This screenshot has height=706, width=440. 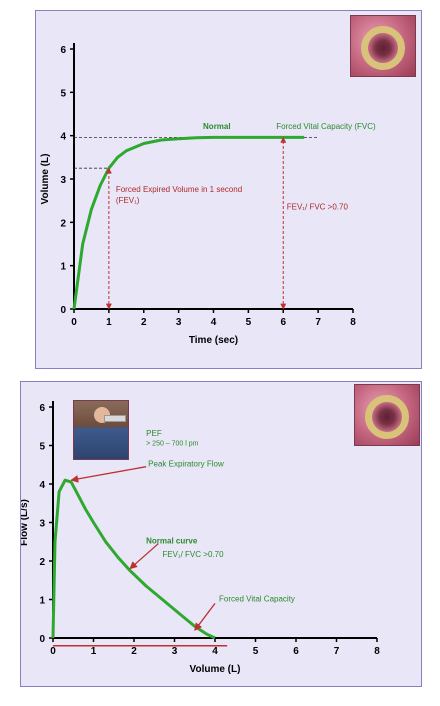 I want to click on annotation-label: PEF, so click(x=154, y=433).